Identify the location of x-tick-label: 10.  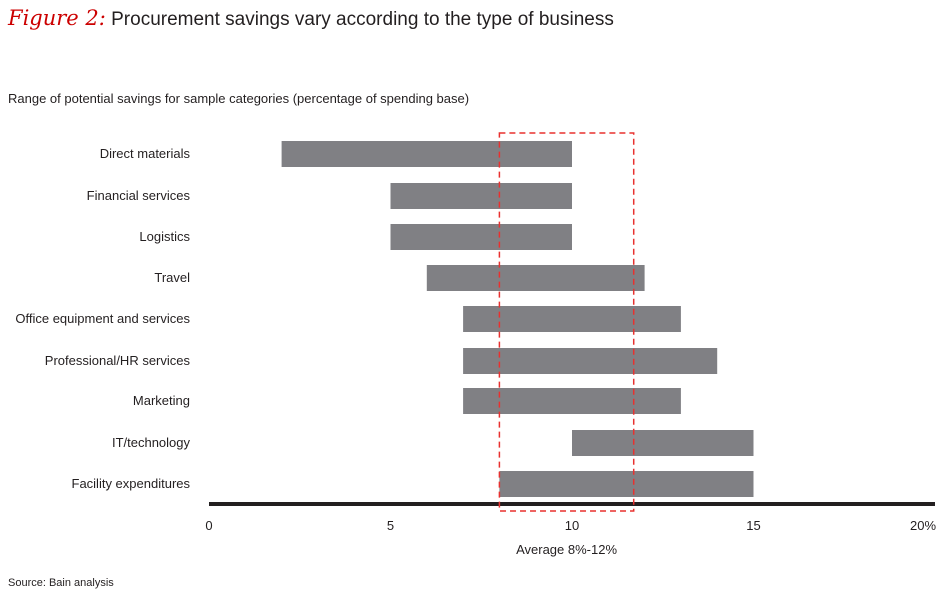
(572, 525).